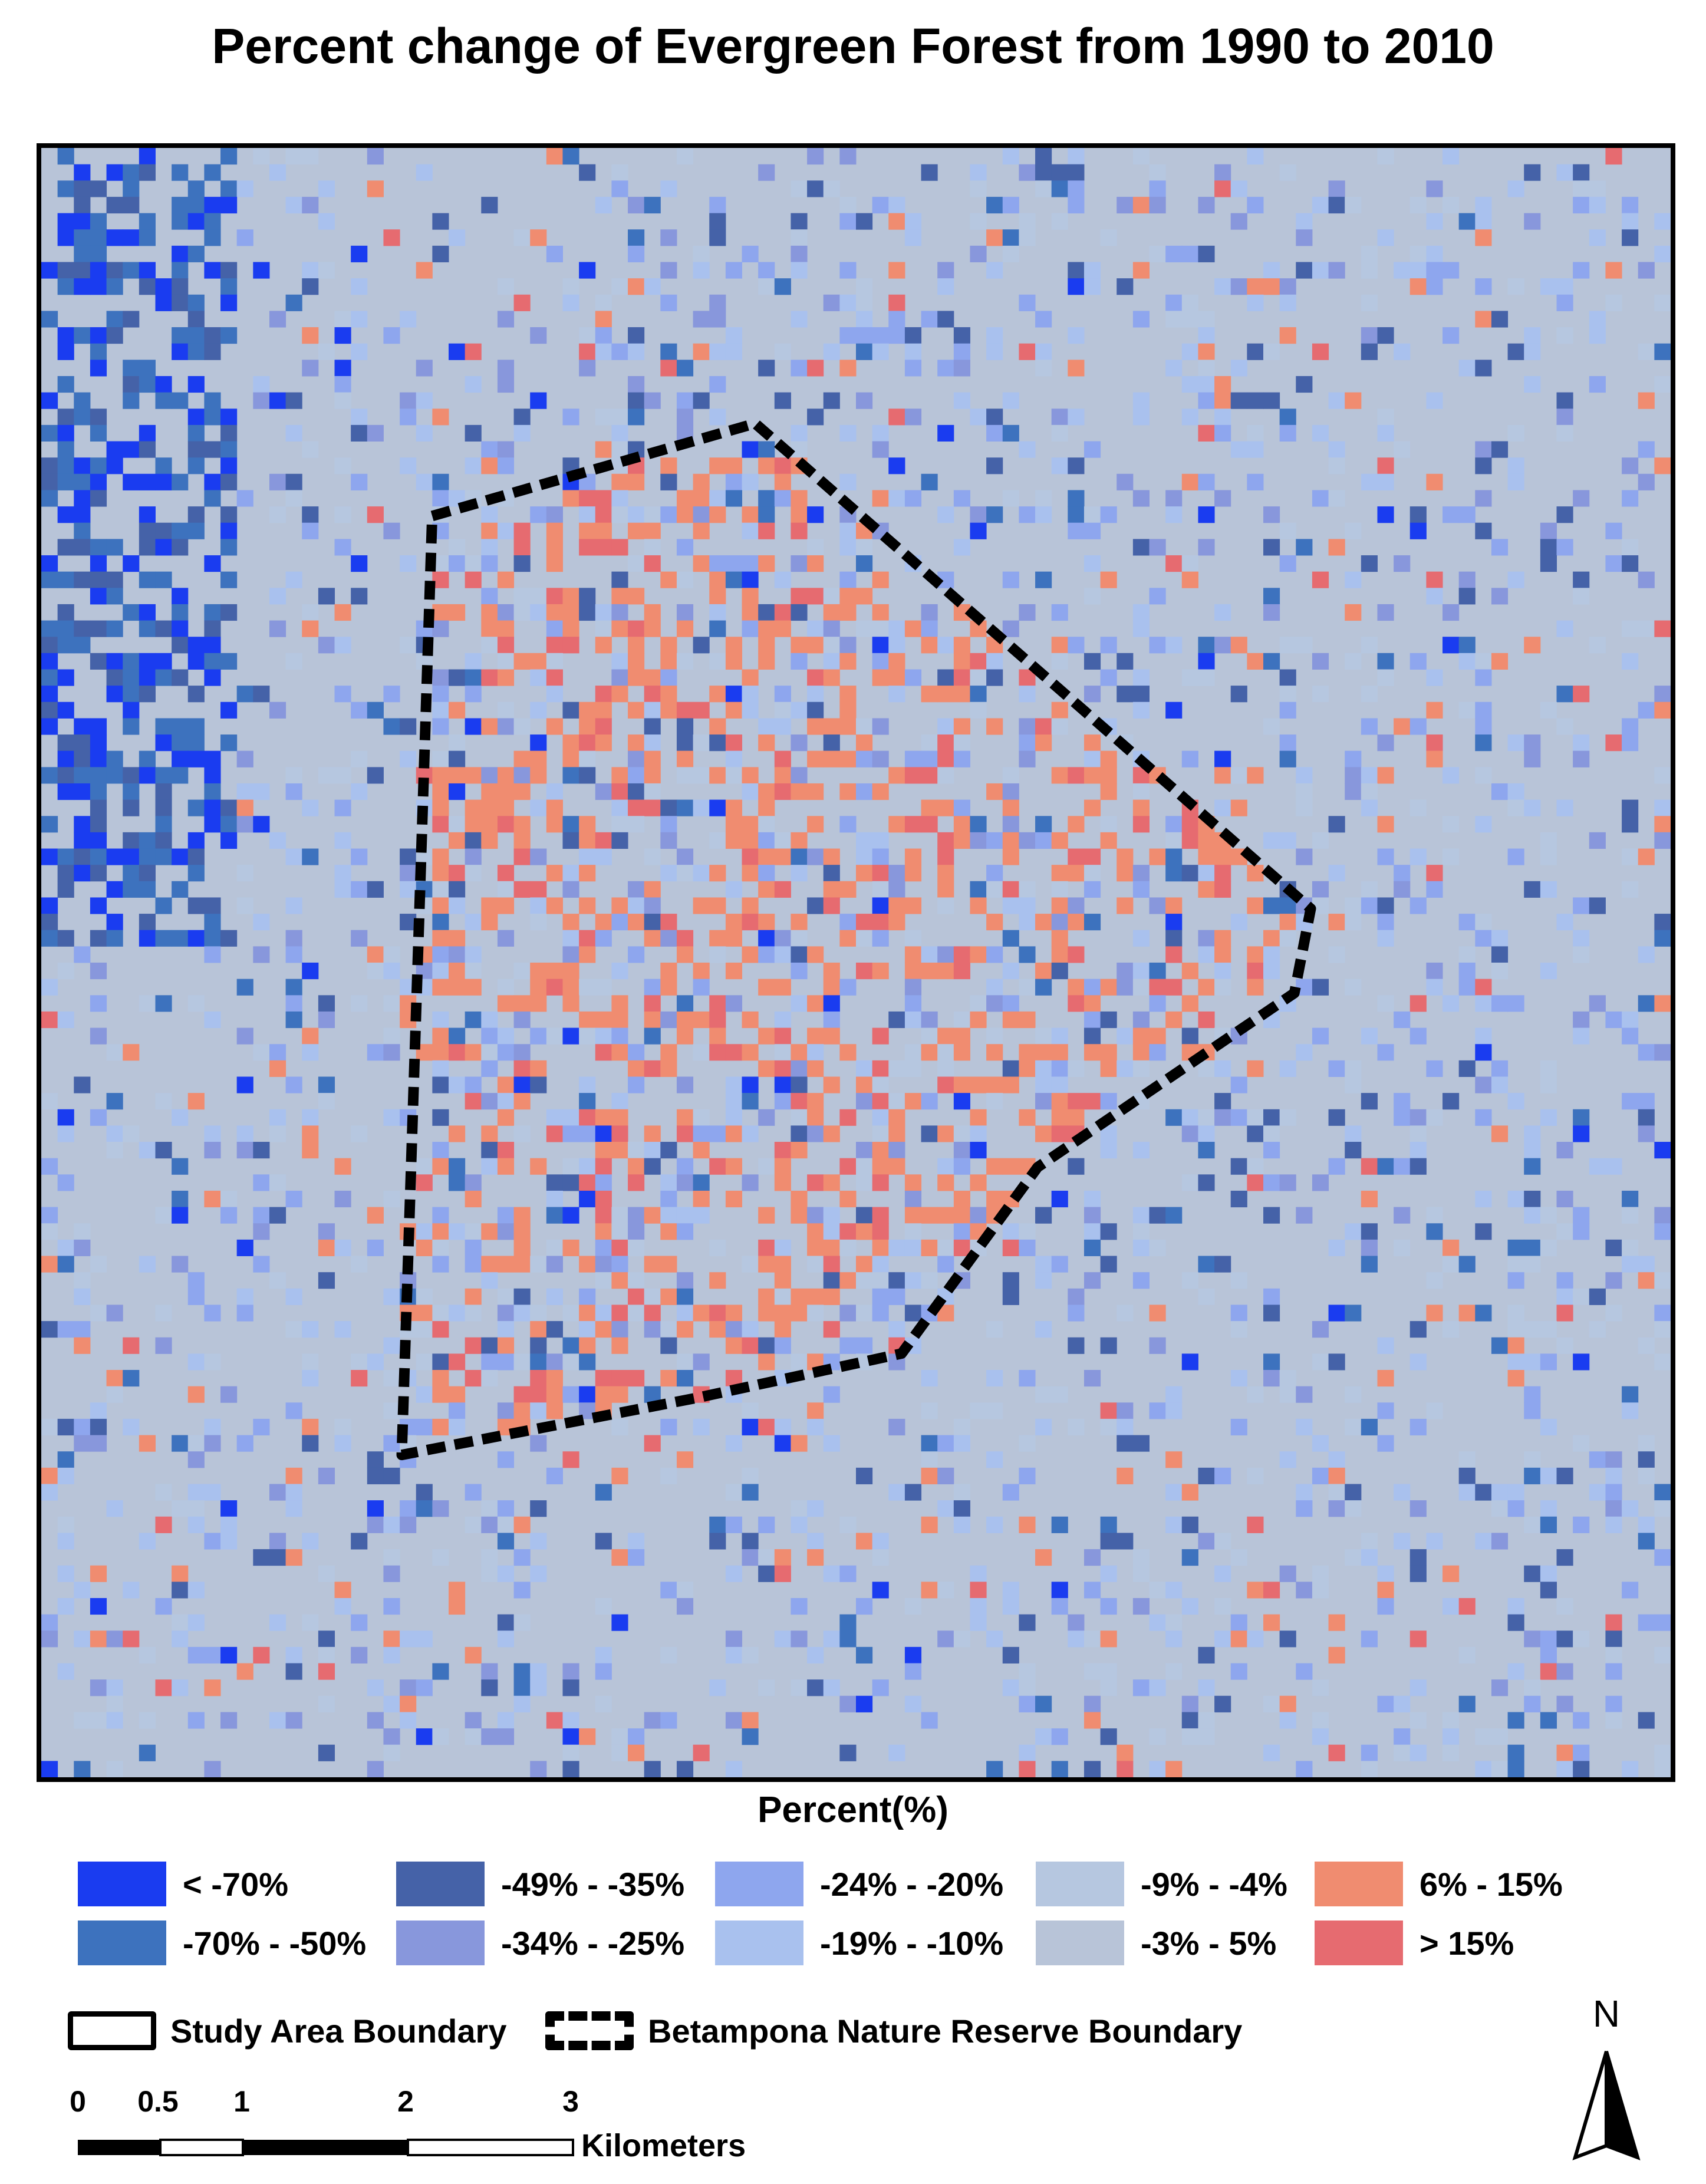 The image size is (1706, 2184). Describe the element at coordinates (945, 2031) in the screenshot. I see `legend-label: Betampona Nature Reserve Boundary` at that location.